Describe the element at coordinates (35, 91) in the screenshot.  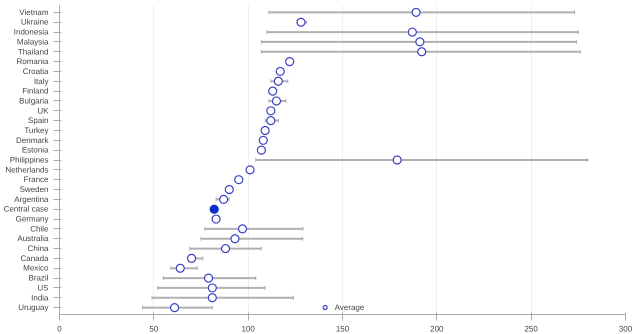
I see `y-tick-label: Finland` at that location.